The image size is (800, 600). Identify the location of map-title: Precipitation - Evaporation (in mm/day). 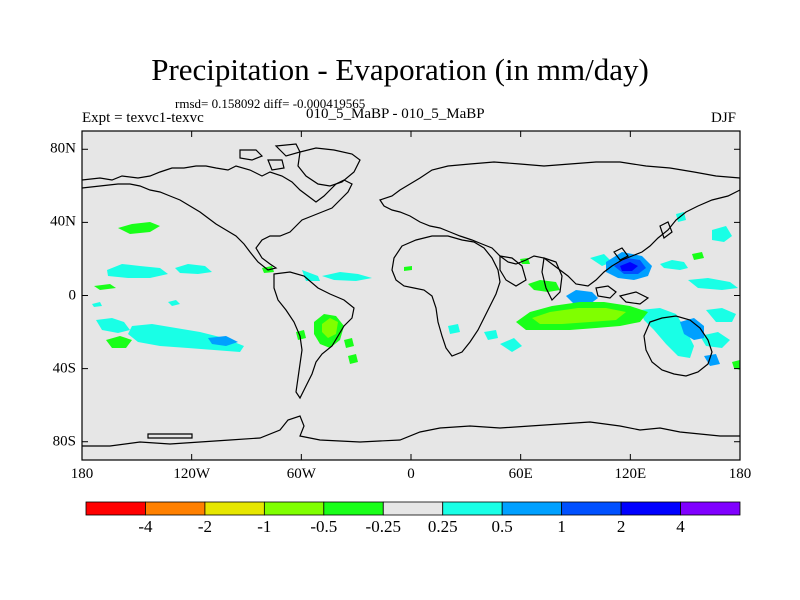
(400, 69).